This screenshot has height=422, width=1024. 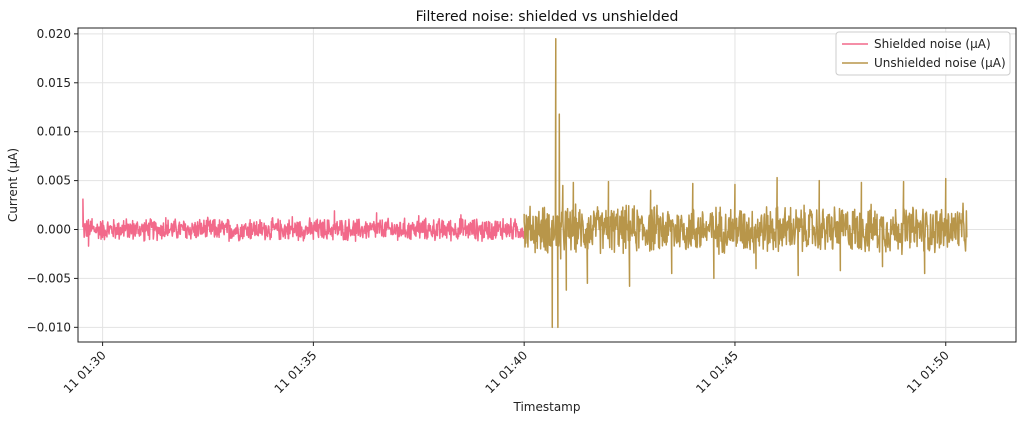 What do you see at coordinates (13, 185) in the screenshot?
I see `y-axis-title: Current (μA)` at bounding box center [13, 185].